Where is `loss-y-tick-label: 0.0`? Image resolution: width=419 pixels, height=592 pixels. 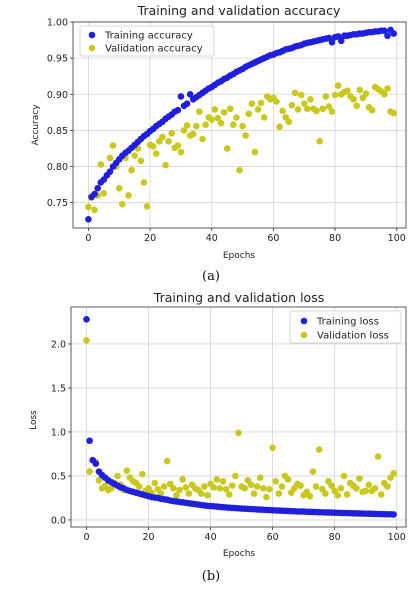 loss-y-tick-label: 0.0 is located at coordinates (58, 520).